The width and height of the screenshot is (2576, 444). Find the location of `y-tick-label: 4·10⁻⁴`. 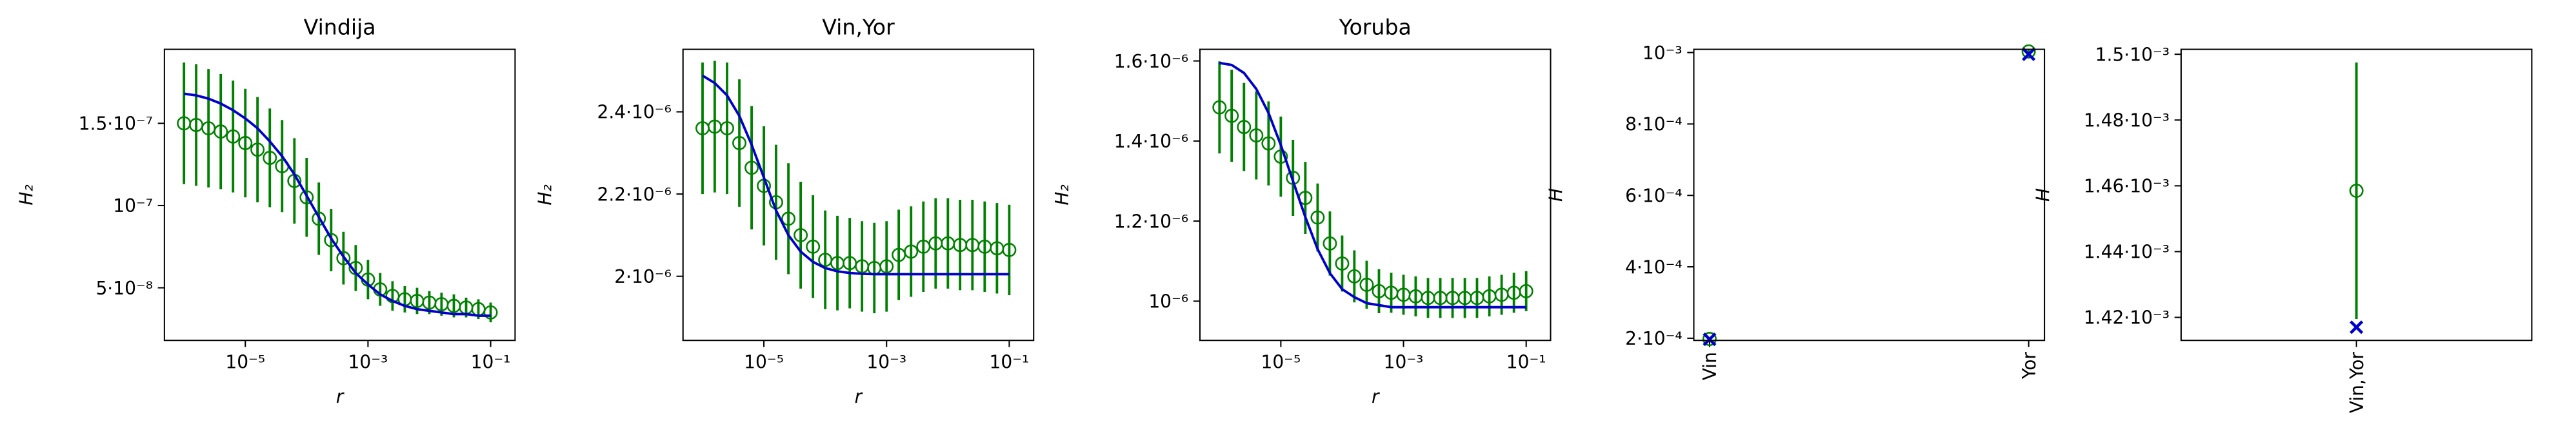

y-tick-label: 4·10⁻⁴ is located at coordinates (1653, 267).